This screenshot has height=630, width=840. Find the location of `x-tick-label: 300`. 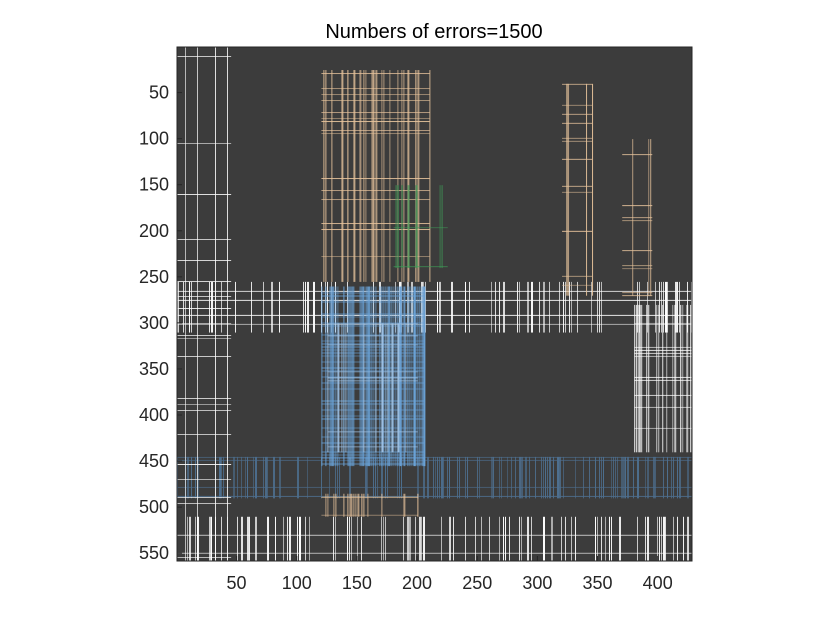

x-tick-label: 300 is located at coordinates (537, 583).